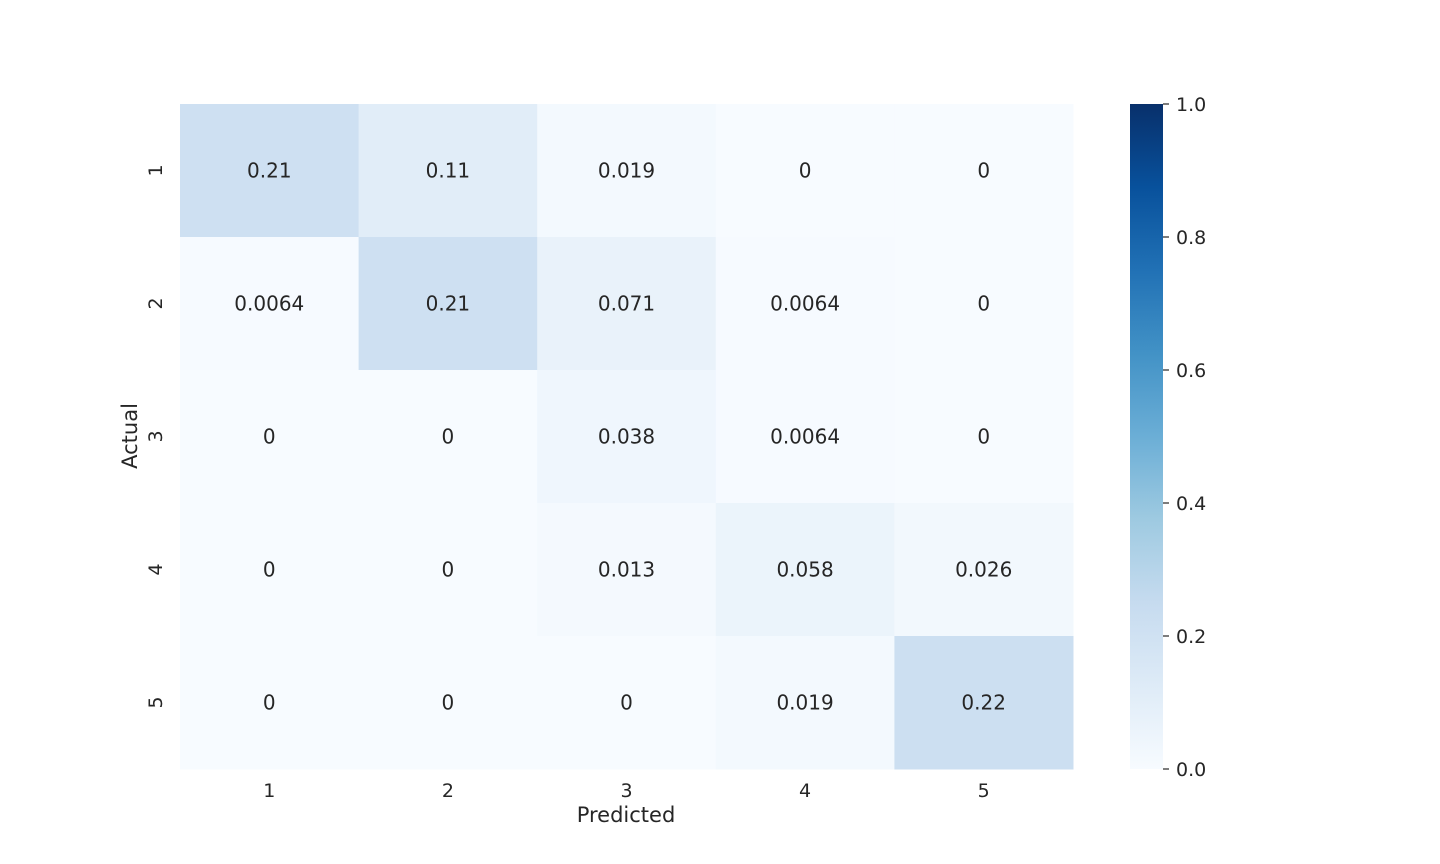 The width and height of the screenshot is (1440, 864). What do you see at coordinates (626, 815) in the screenshot?
I see `x-axis-label: Predicted` at bounding box center [626, 815].